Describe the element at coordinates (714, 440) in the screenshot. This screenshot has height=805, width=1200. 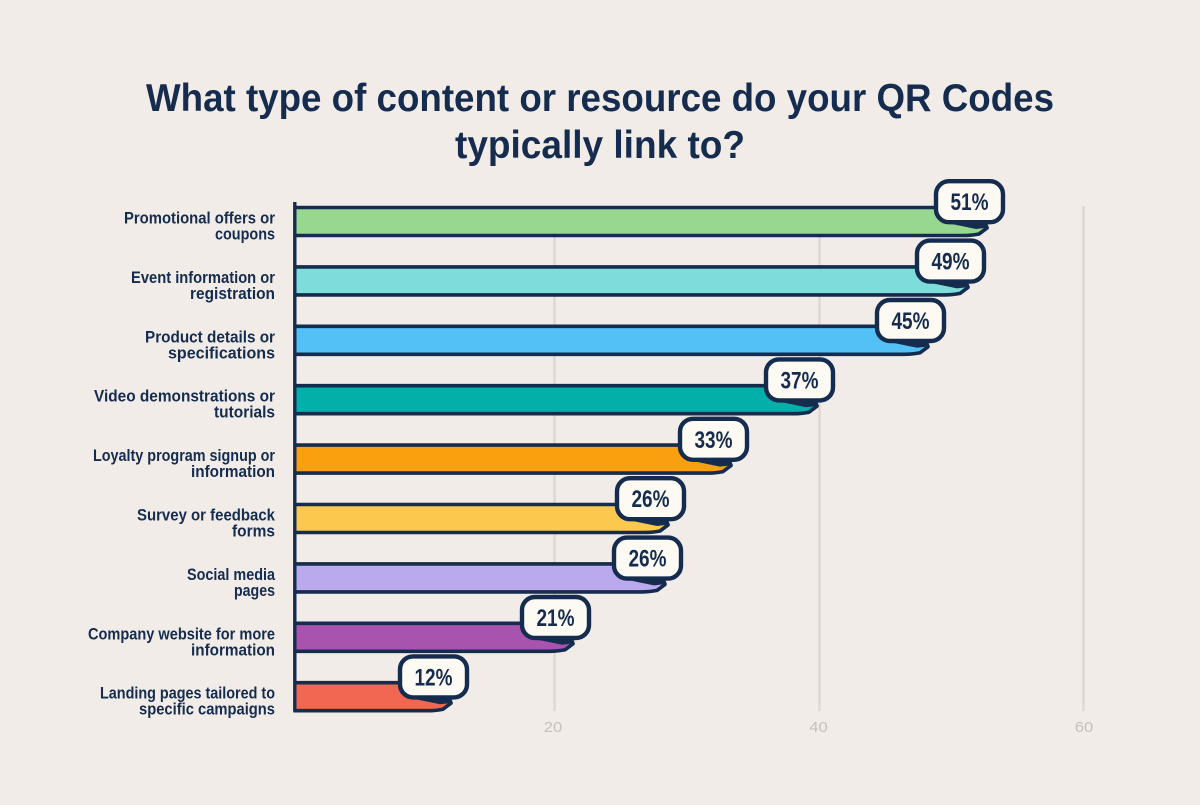
I see `svg-text: 33%` at that location.